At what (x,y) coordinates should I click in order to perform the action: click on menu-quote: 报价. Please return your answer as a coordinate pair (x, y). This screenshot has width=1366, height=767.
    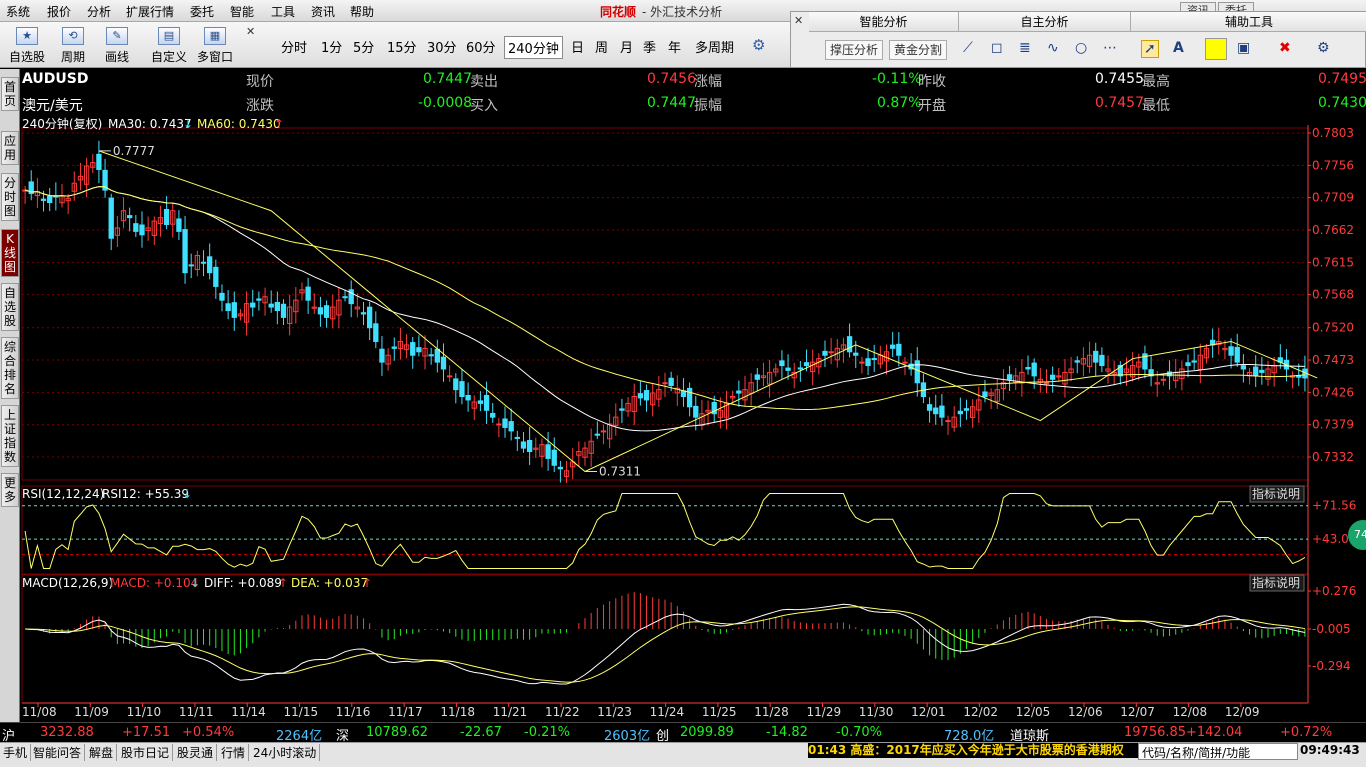
    Looking at the image, I should click on (59, 12).